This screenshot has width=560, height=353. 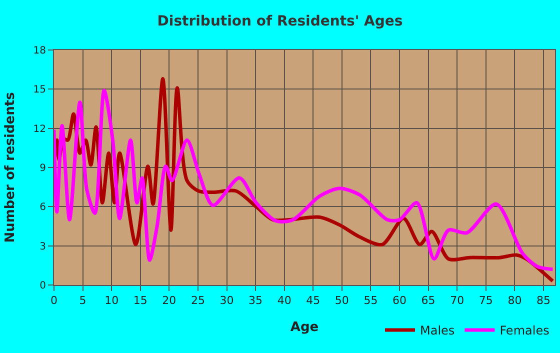 What do you see at coordinates (43, 246) in the screenshot?
I see `y-tick-label: 3` at bounding box center [43, 246].